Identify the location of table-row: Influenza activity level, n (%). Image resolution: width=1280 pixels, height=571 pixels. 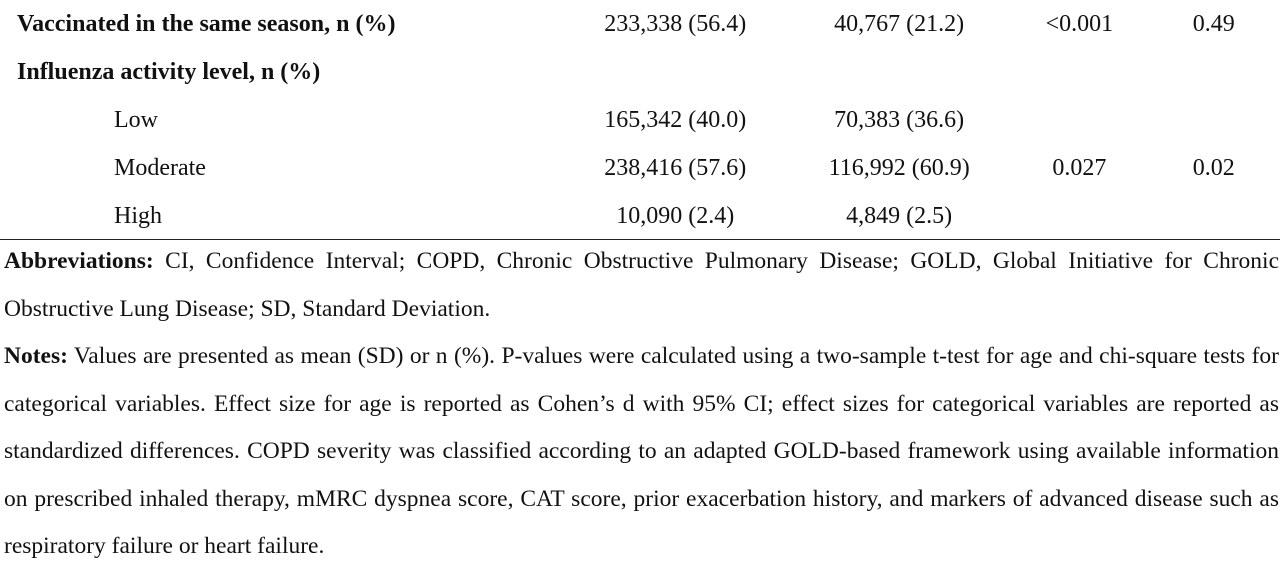
(640, 72).